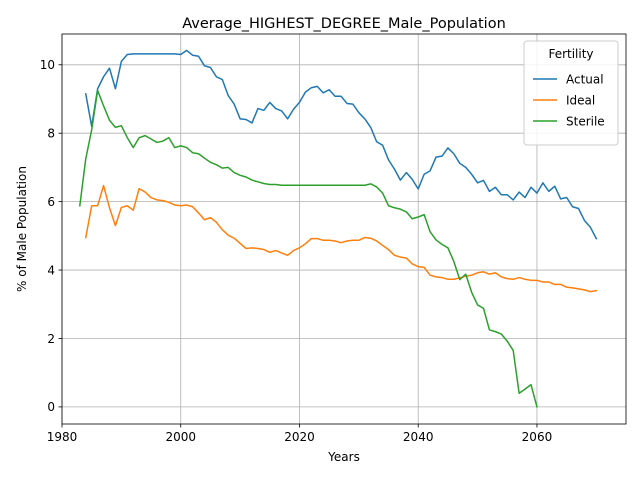  I want to click on y-tick-label: 6, so click(51, 202).